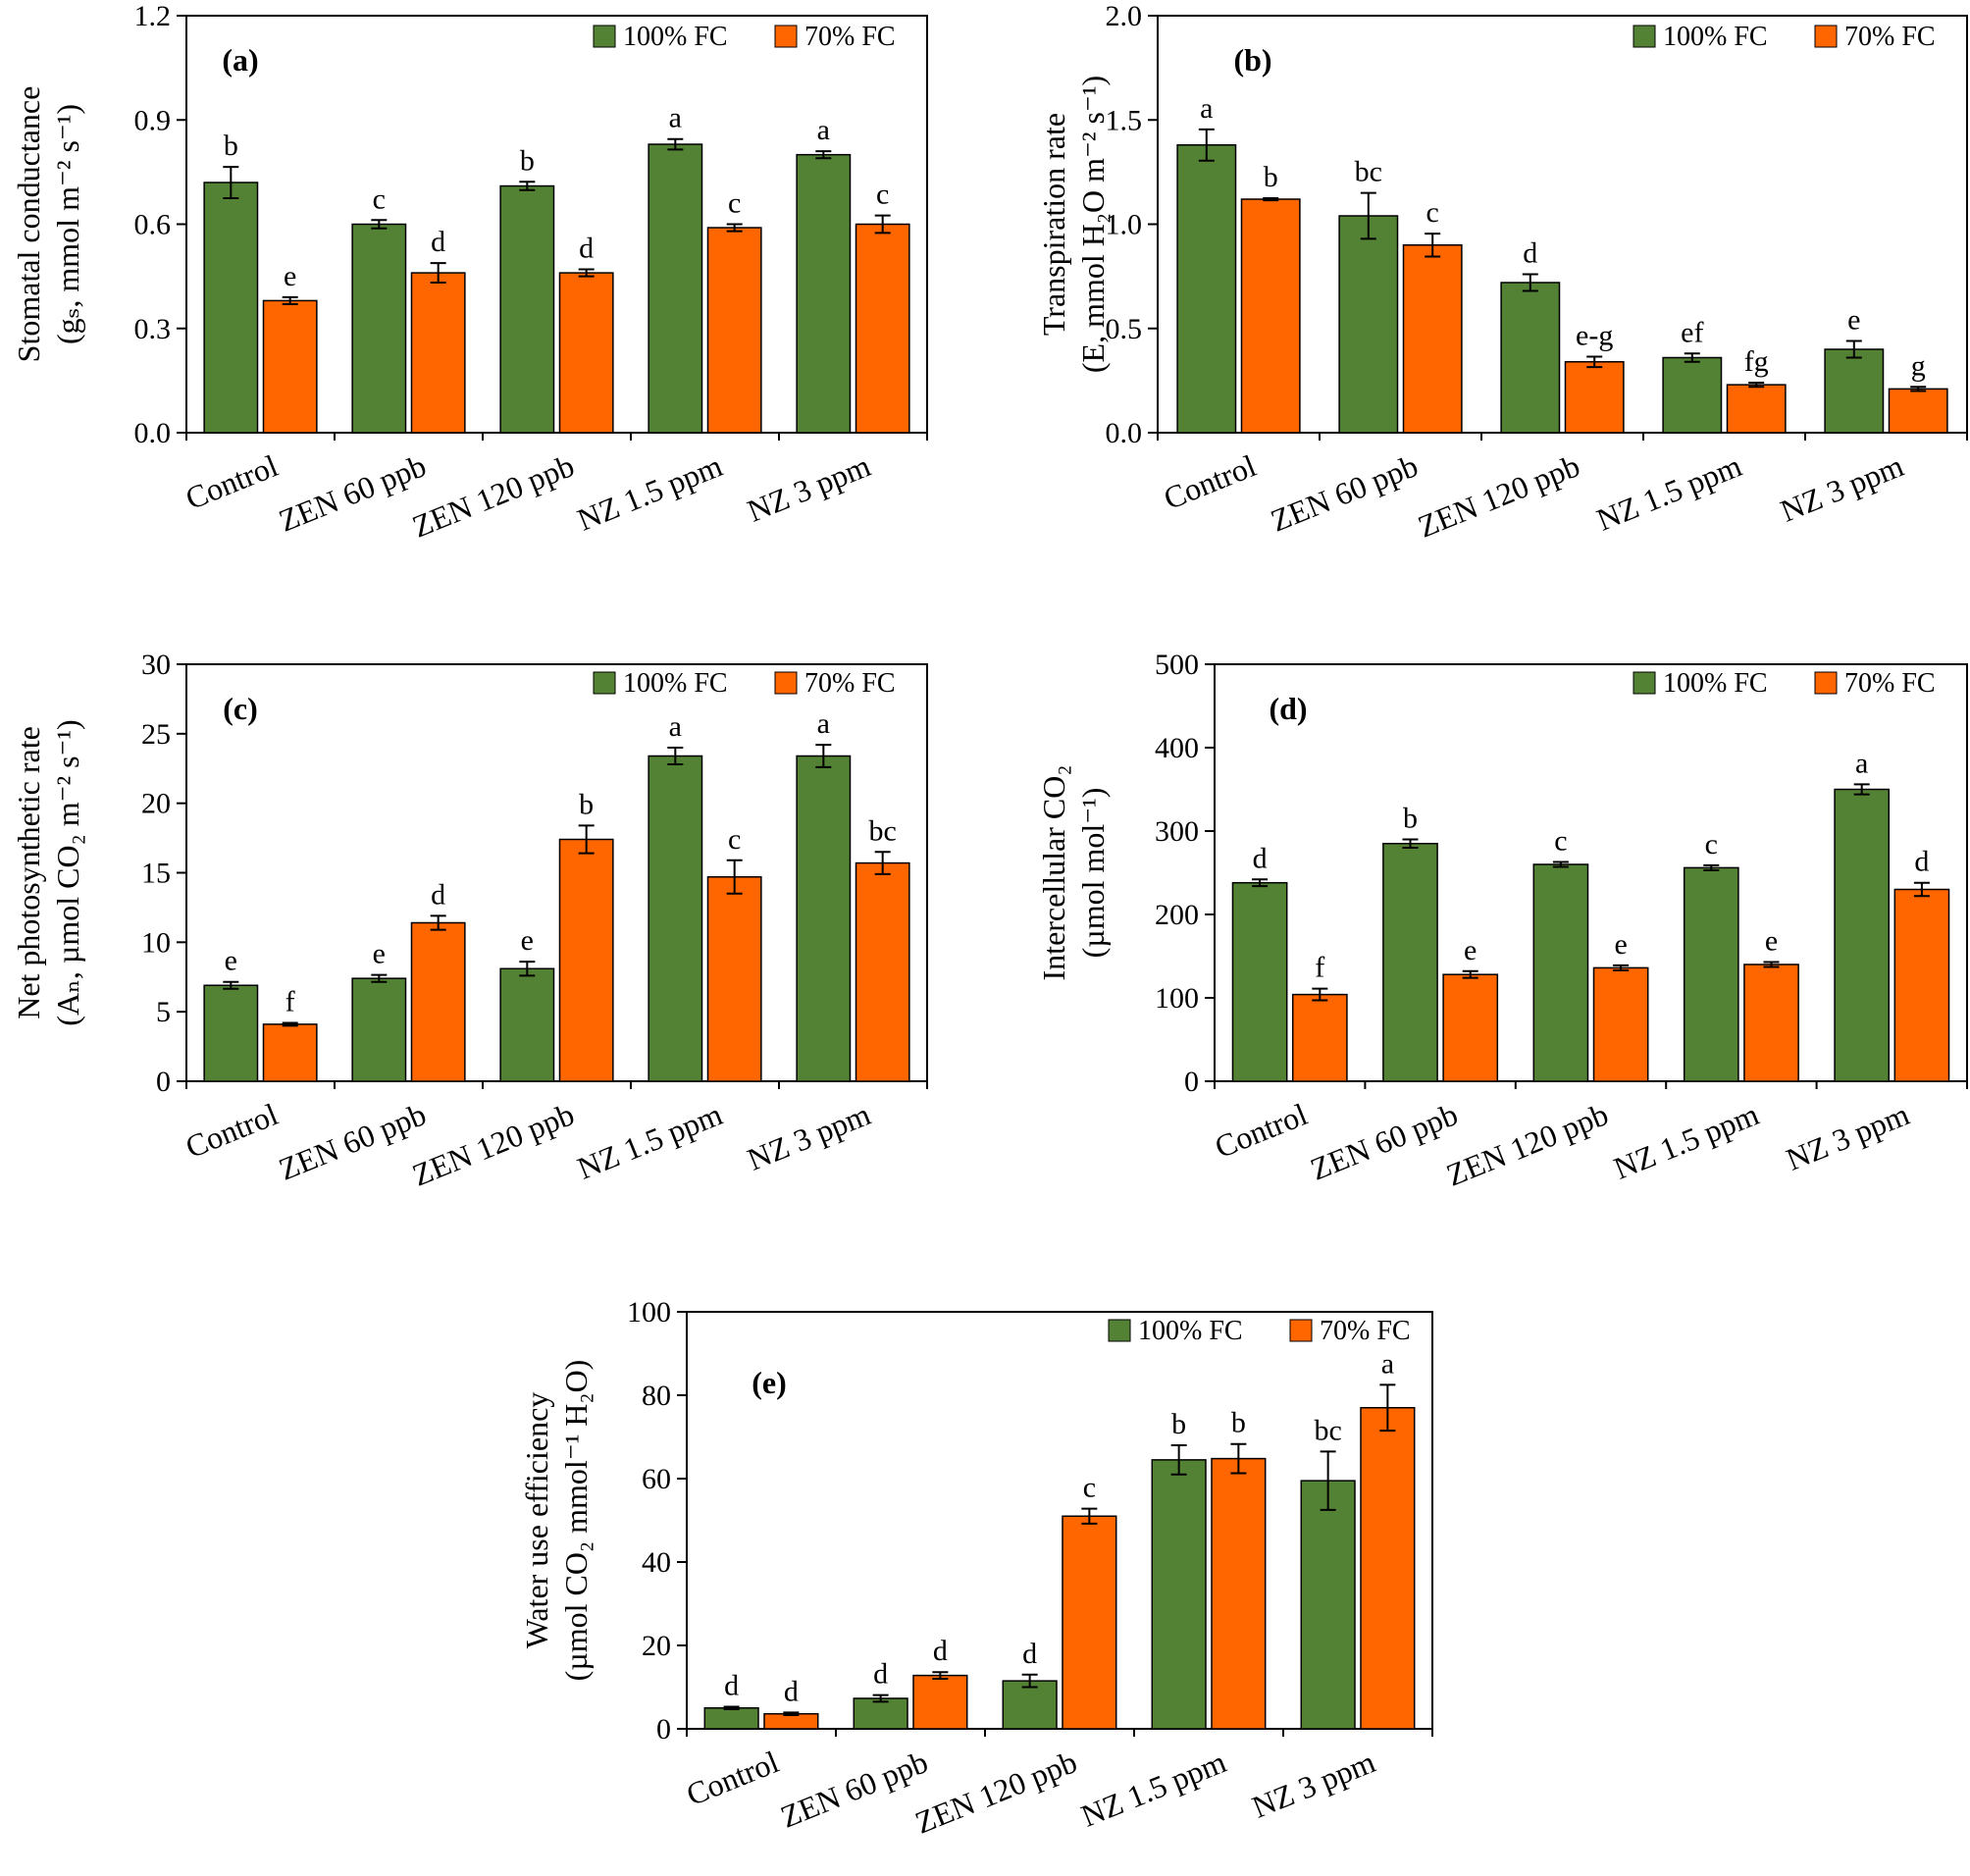 The image size is (1970, 1876). I want to click on y-axis-label: Stomatal conductance (gₛ, mmol m⁻² s⁻¹), so click(48, 224).